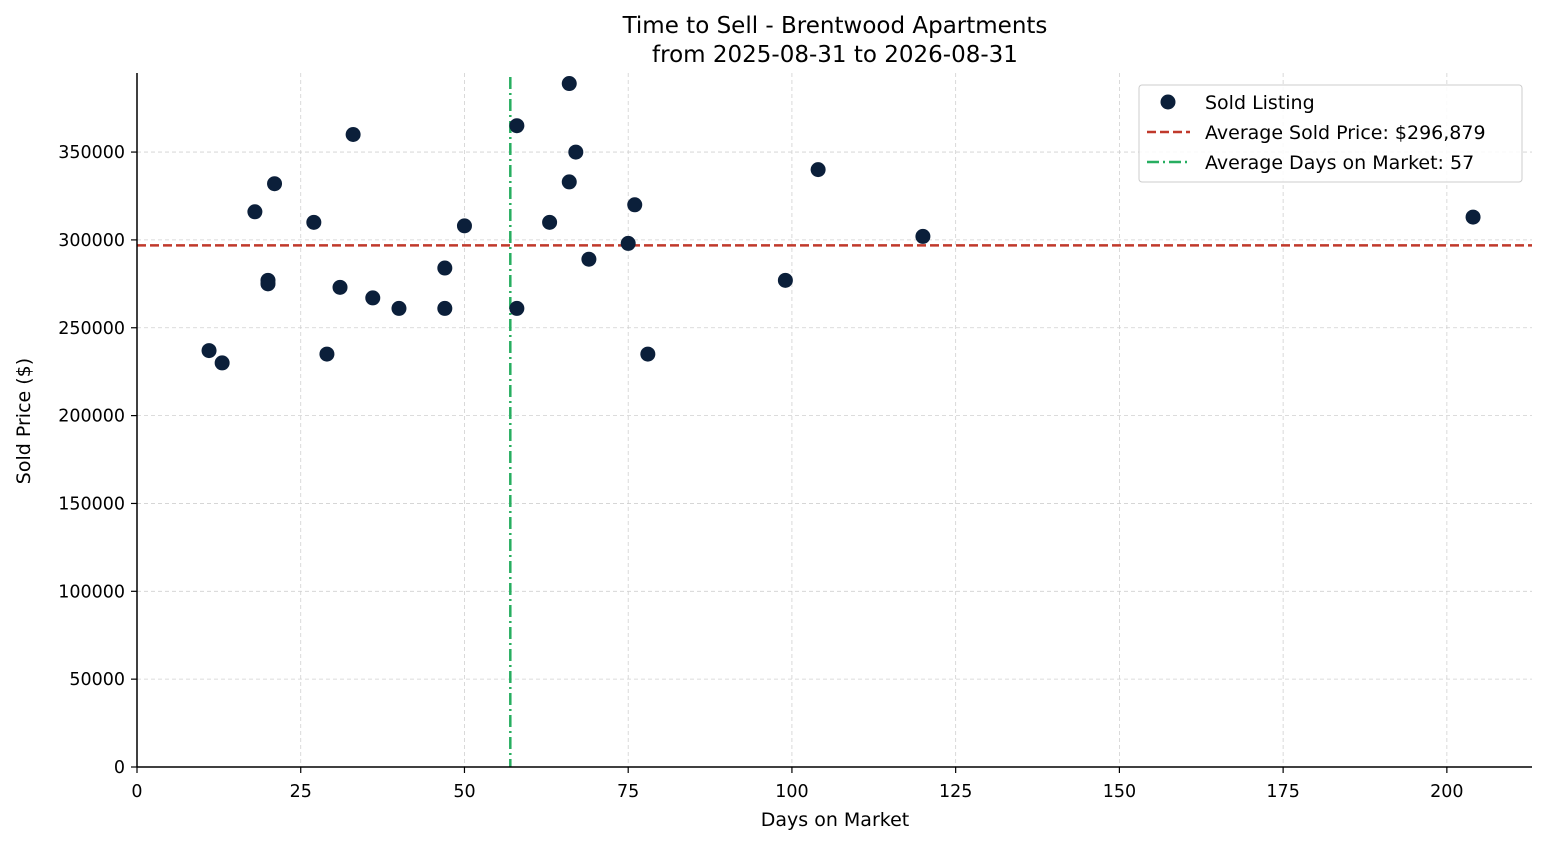  What do you see at coordinates (91, 241) in the screenshot?
I see `y-tick-label: 300000` at bounding box center [91, 241].